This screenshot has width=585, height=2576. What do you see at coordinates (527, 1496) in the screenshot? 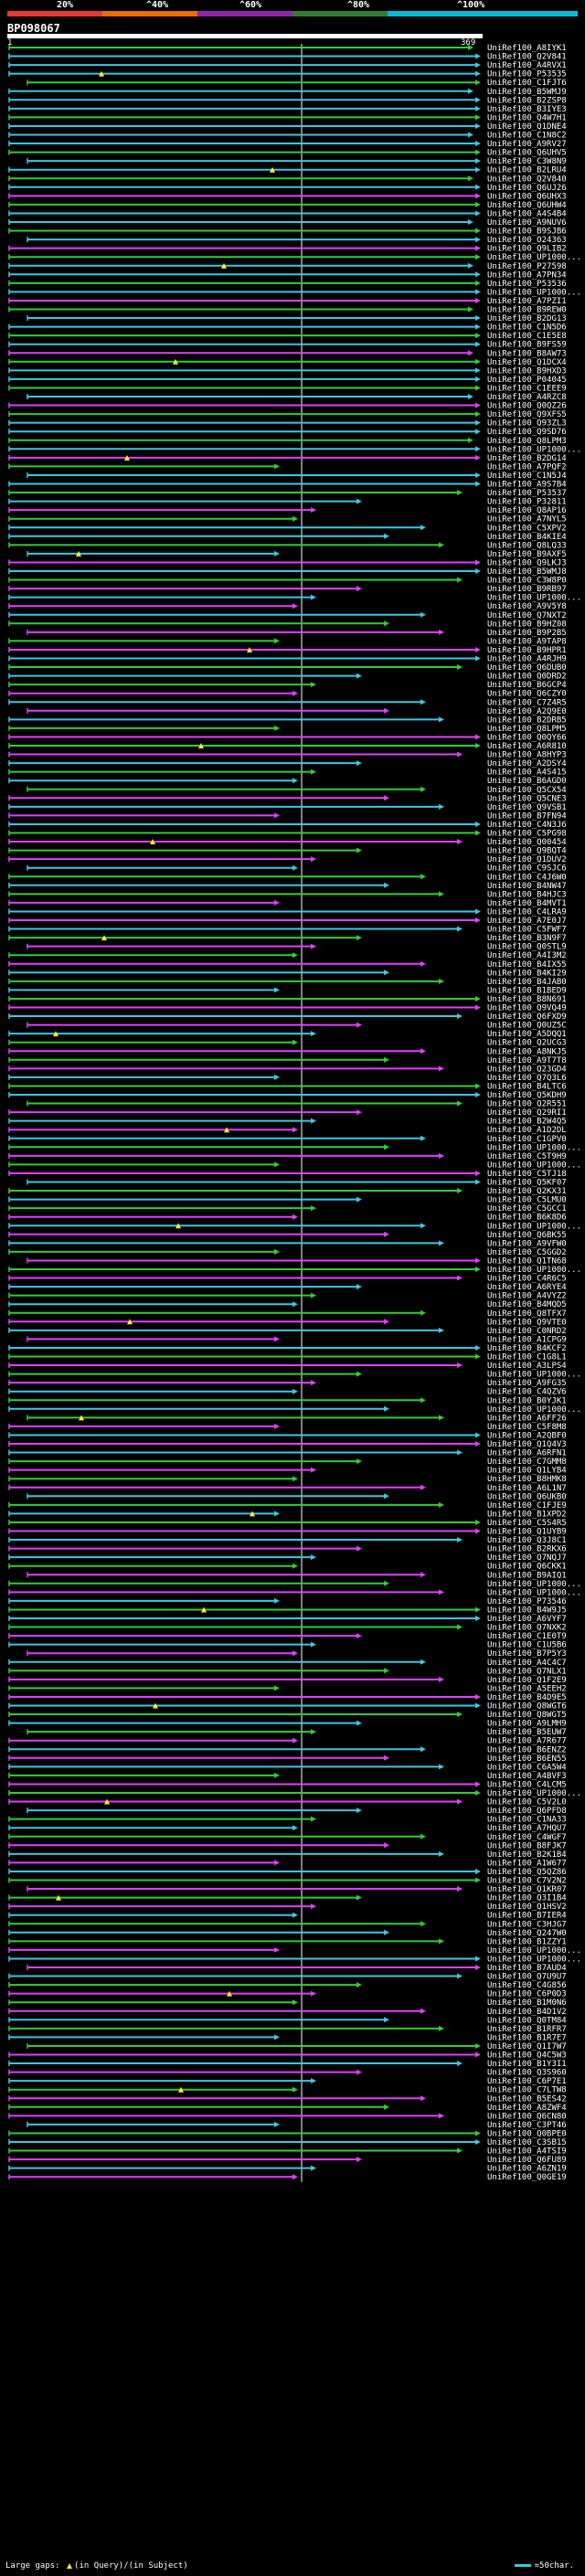
I see `hit-label: UniRef100_Q6UKB0` at bounding box center [527, 1496].